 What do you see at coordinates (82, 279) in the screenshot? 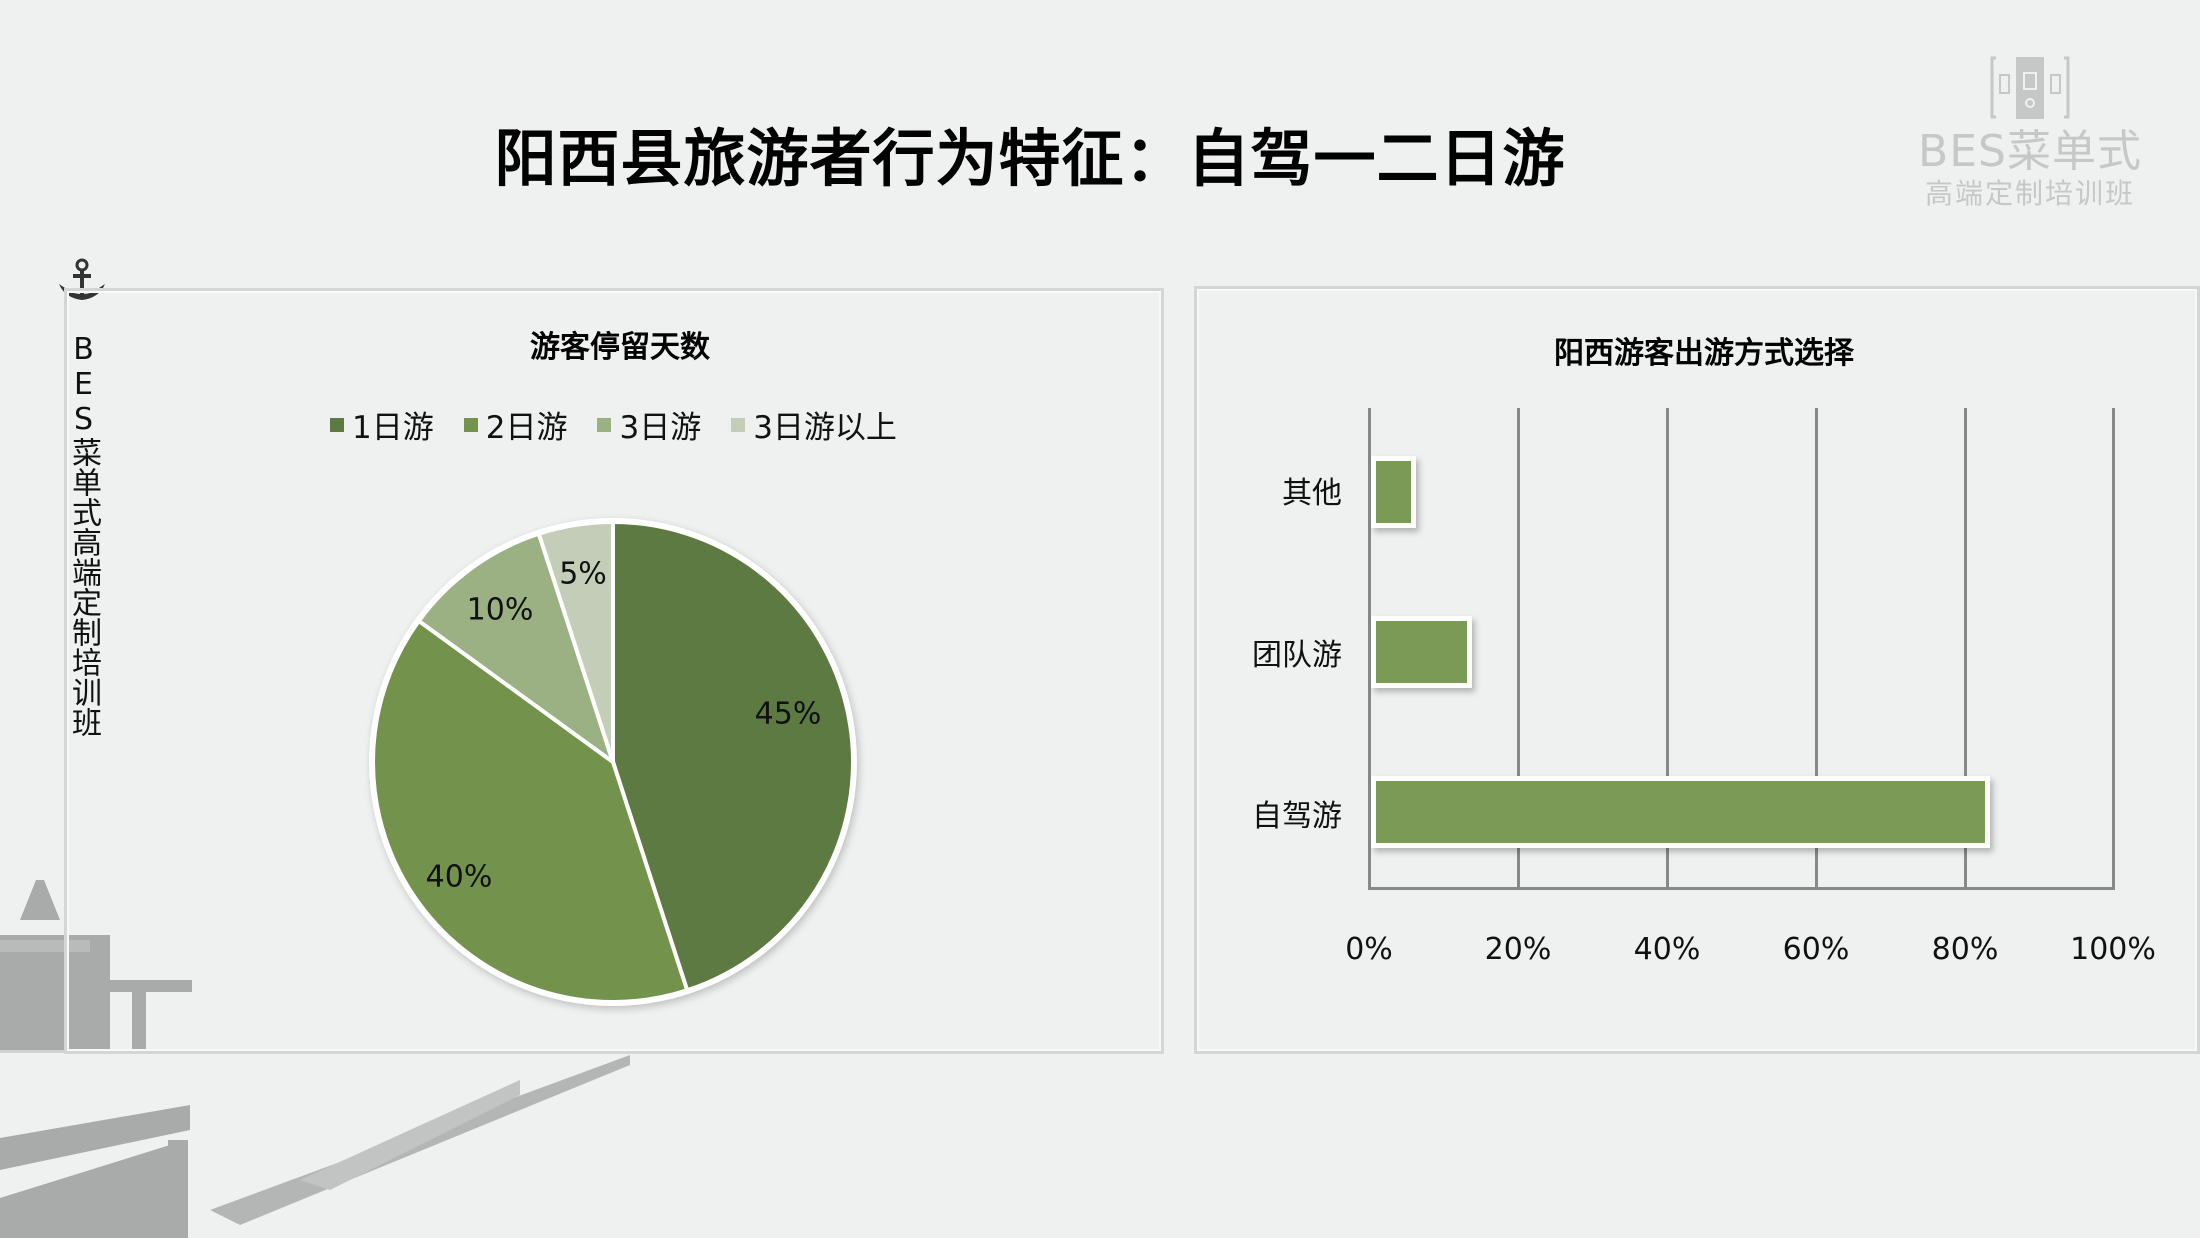
I see `anchor-icon` at bounding box center [82, 279].